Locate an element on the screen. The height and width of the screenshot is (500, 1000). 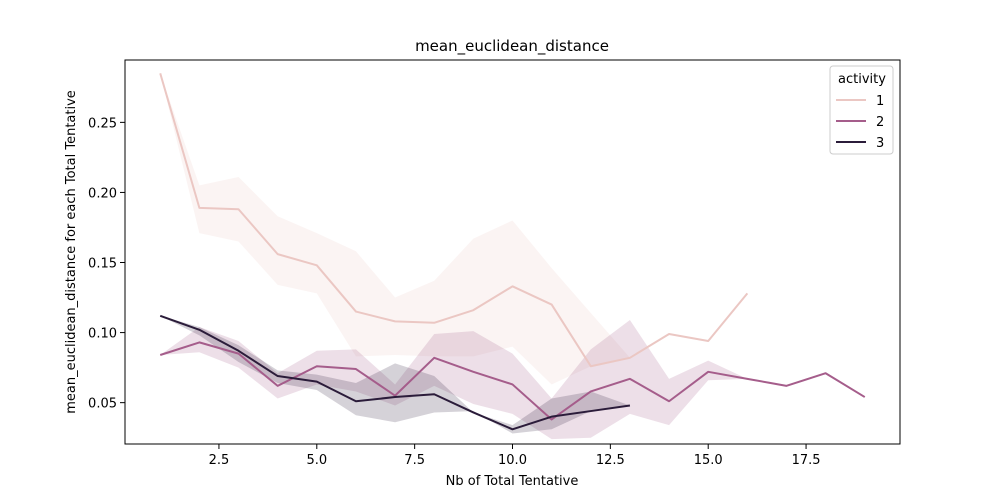
legend-frame is located at coordinates (861, 110).